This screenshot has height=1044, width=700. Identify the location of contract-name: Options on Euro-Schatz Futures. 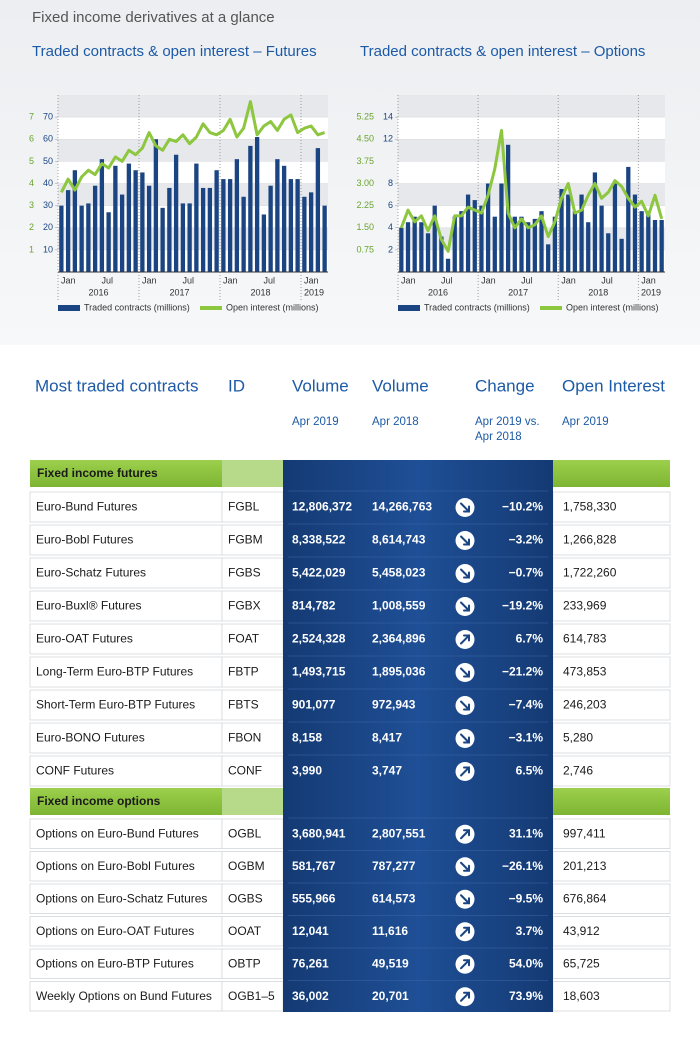
(121, 898).